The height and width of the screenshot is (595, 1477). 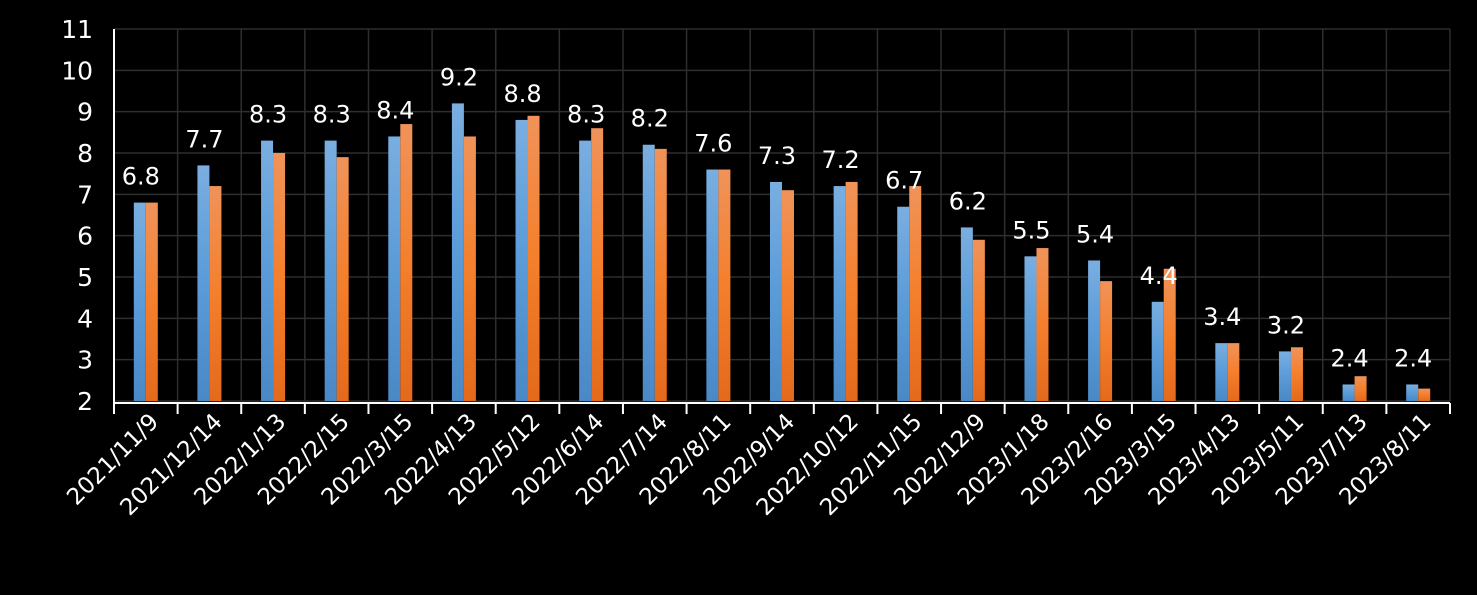 What do you see at coordinates (85, 236) in the screenshot?
I see `y-tick-label: 6` at bounding box center [85, 236].